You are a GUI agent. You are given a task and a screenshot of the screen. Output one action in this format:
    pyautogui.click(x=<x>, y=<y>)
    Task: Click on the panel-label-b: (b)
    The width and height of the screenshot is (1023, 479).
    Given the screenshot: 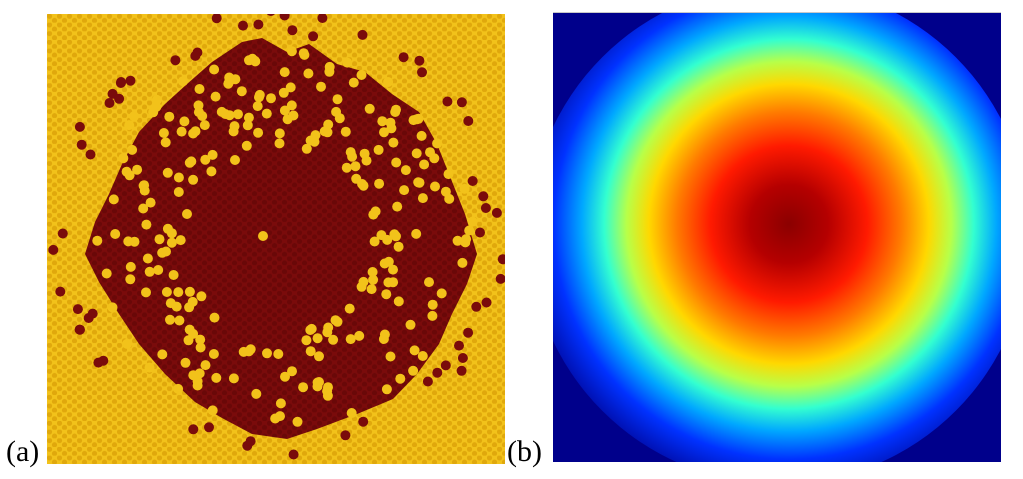 What is the action you would take?
    pyautogui.click(x=524, y=451)
    